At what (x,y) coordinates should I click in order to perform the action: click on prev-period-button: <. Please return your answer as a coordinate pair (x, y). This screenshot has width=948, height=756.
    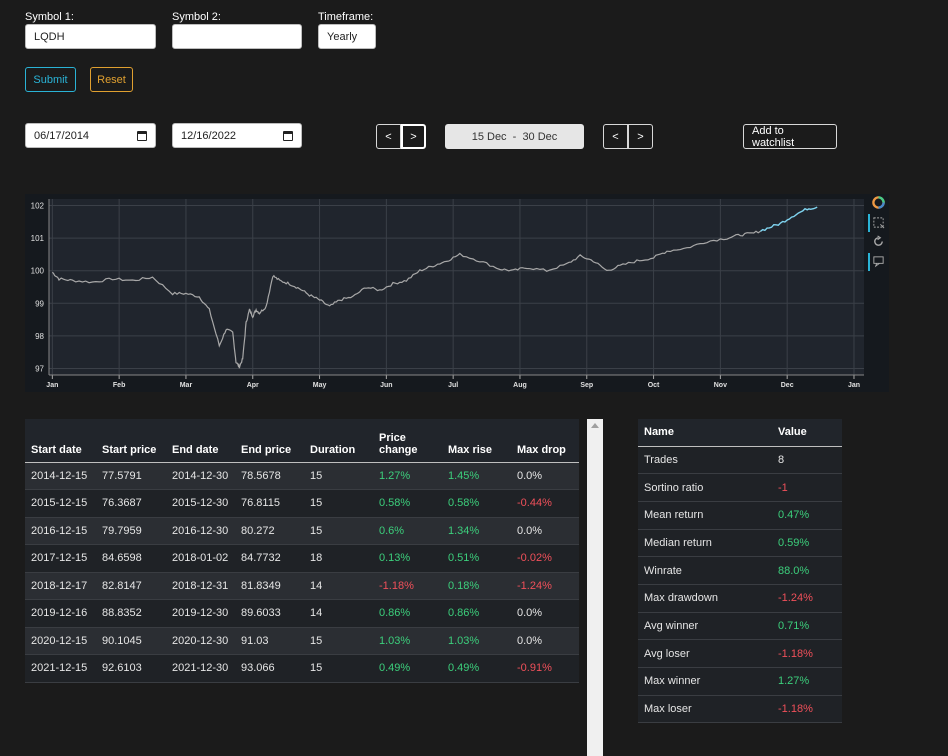
    Looking at the image, I should click on (388, 136).